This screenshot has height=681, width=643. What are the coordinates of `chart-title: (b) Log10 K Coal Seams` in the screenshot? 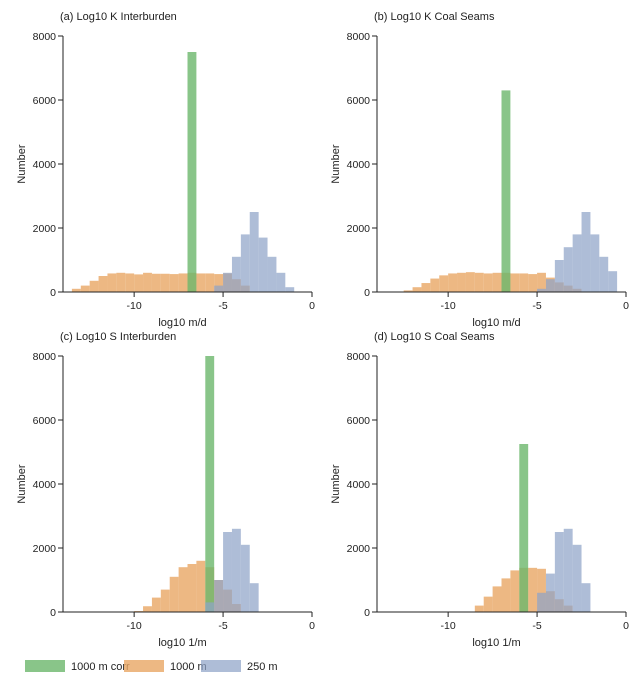 It's located at (434, 17).